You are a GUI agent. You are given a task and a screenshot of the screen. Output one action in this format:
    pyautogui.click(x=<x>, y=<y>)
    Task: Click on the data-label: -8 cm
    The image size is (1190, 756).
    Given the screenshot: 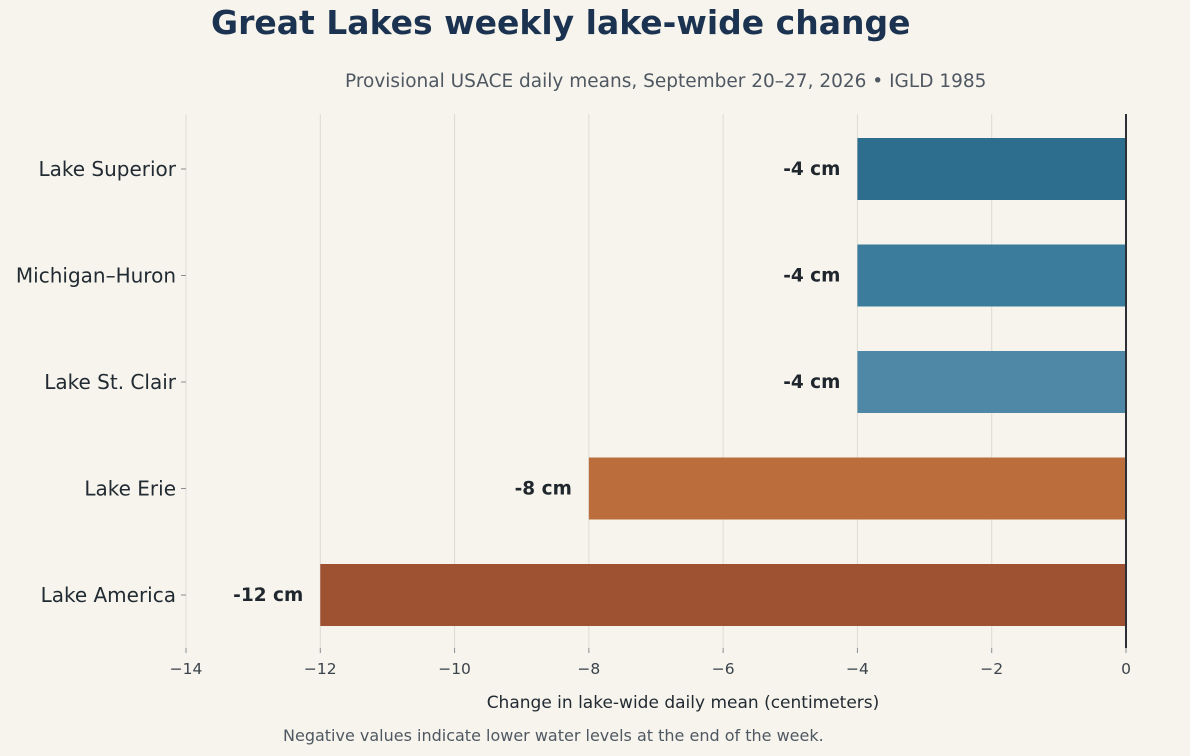 What is the action you would take?
    pyautogui.click(x=543, y=489)
    